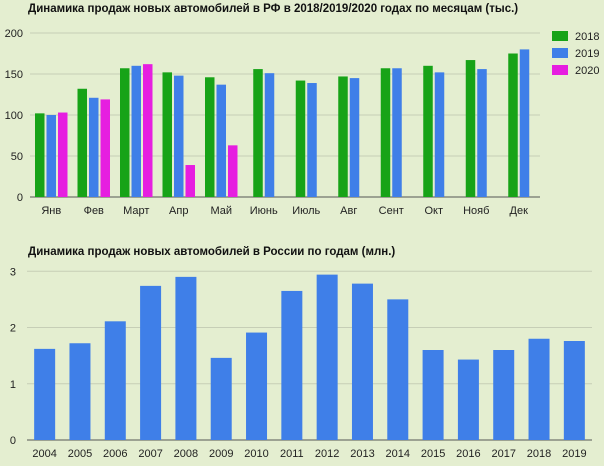 The height and width of the screenshot is (466, 604). Describe the element at coordinates (115, 380) in the screenshot. I see `bar-year-2006` at that location.